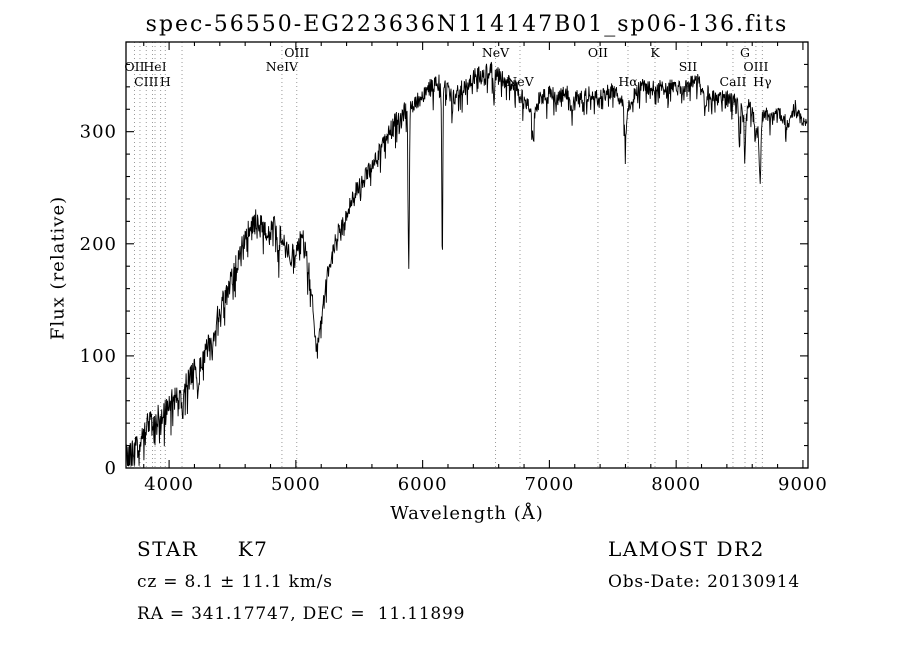 Image resolution: width=900 pixels, height=650 pixels. I want to click on object-class-label: STAR K7, so click(203, 549).